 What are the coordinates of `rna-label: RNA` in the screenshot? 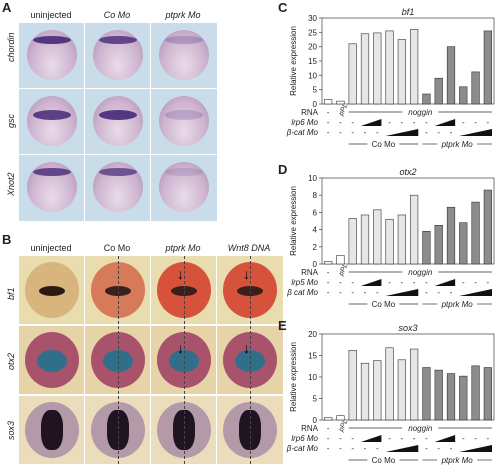 It's located at (310, 272).